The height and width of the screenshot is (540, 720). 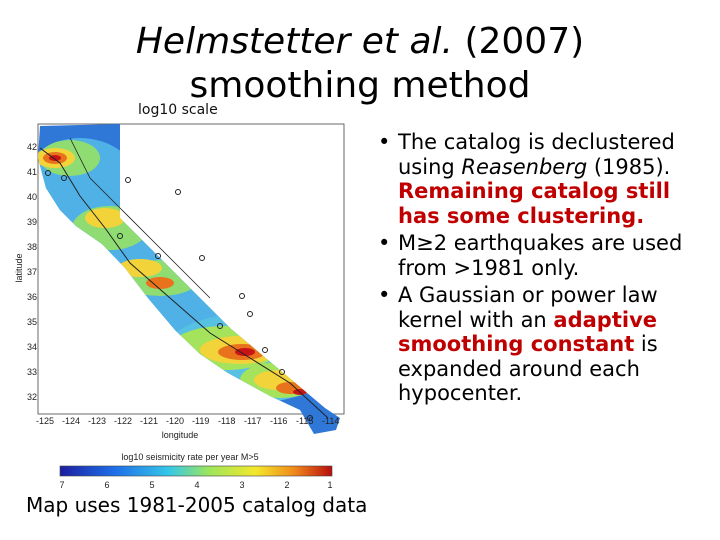 What do you see at coordinates (178, 110) in the screenshot?
I see `scale-label: log10 scale` at bounding box center [178, 110].